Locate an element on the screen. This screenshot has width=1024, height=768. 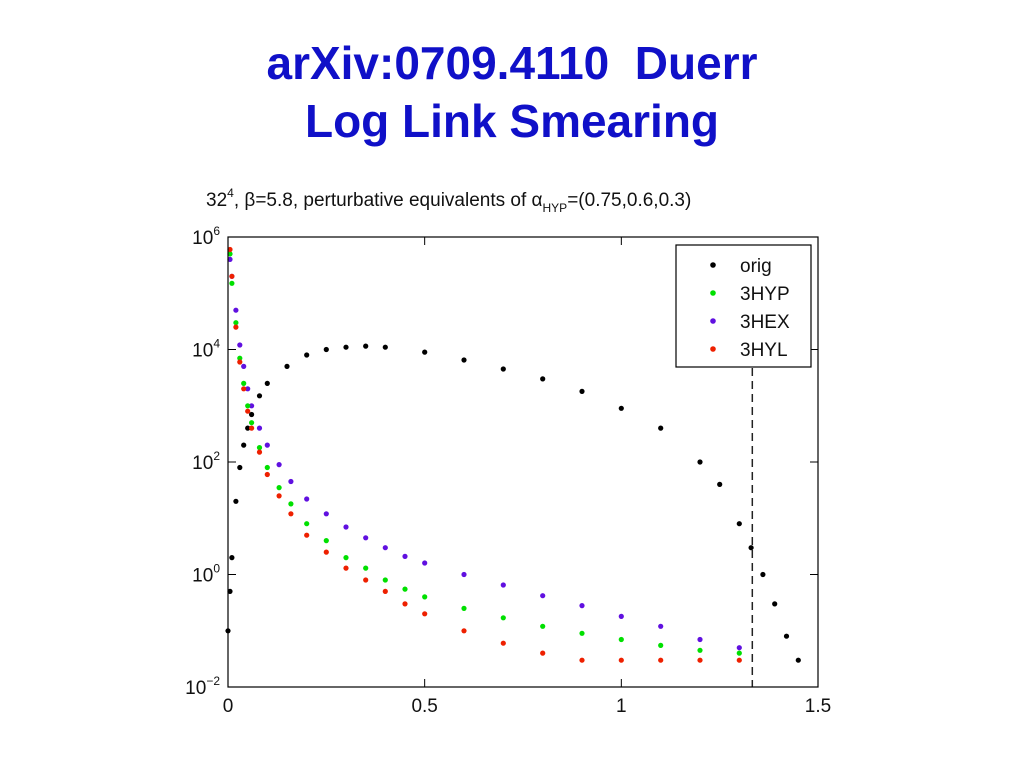
legend-label: orig is located at coordinates (756, 266).